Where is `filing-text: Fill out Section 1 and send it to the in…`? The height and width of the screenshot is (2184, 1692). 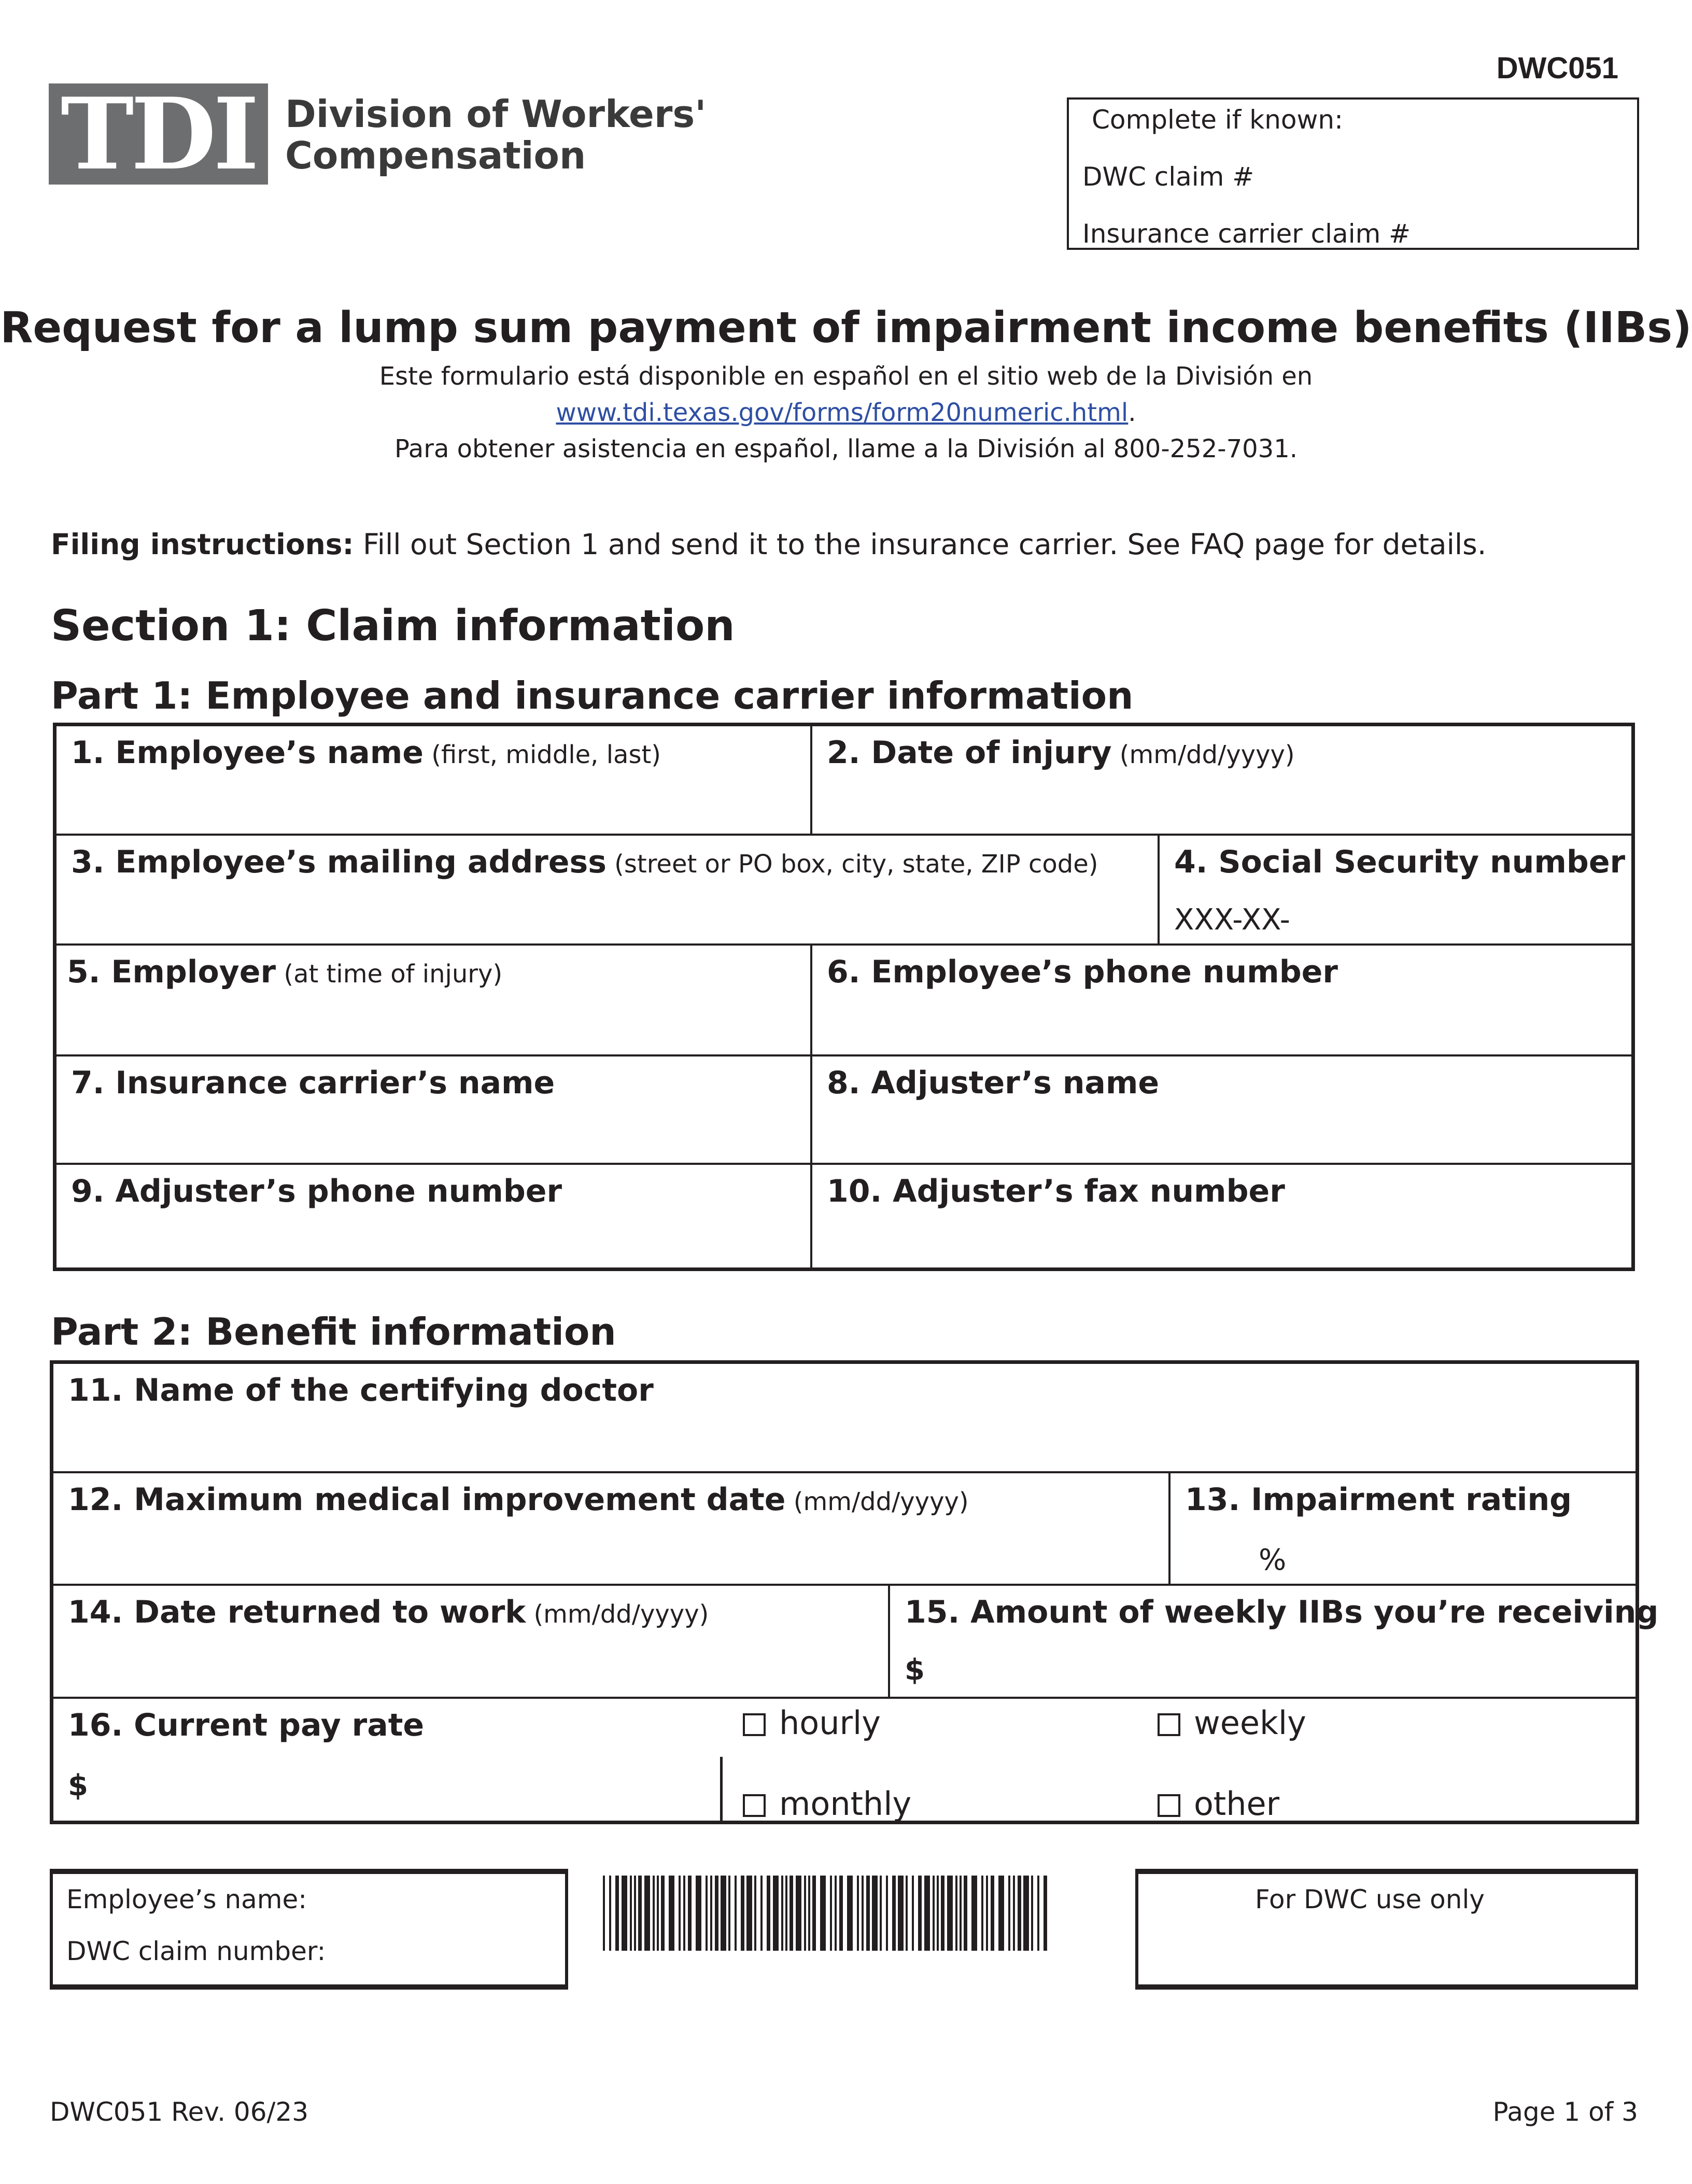
filing-text: Fill out Section 1 and send it to the in… is located at coordinates (920, 544).